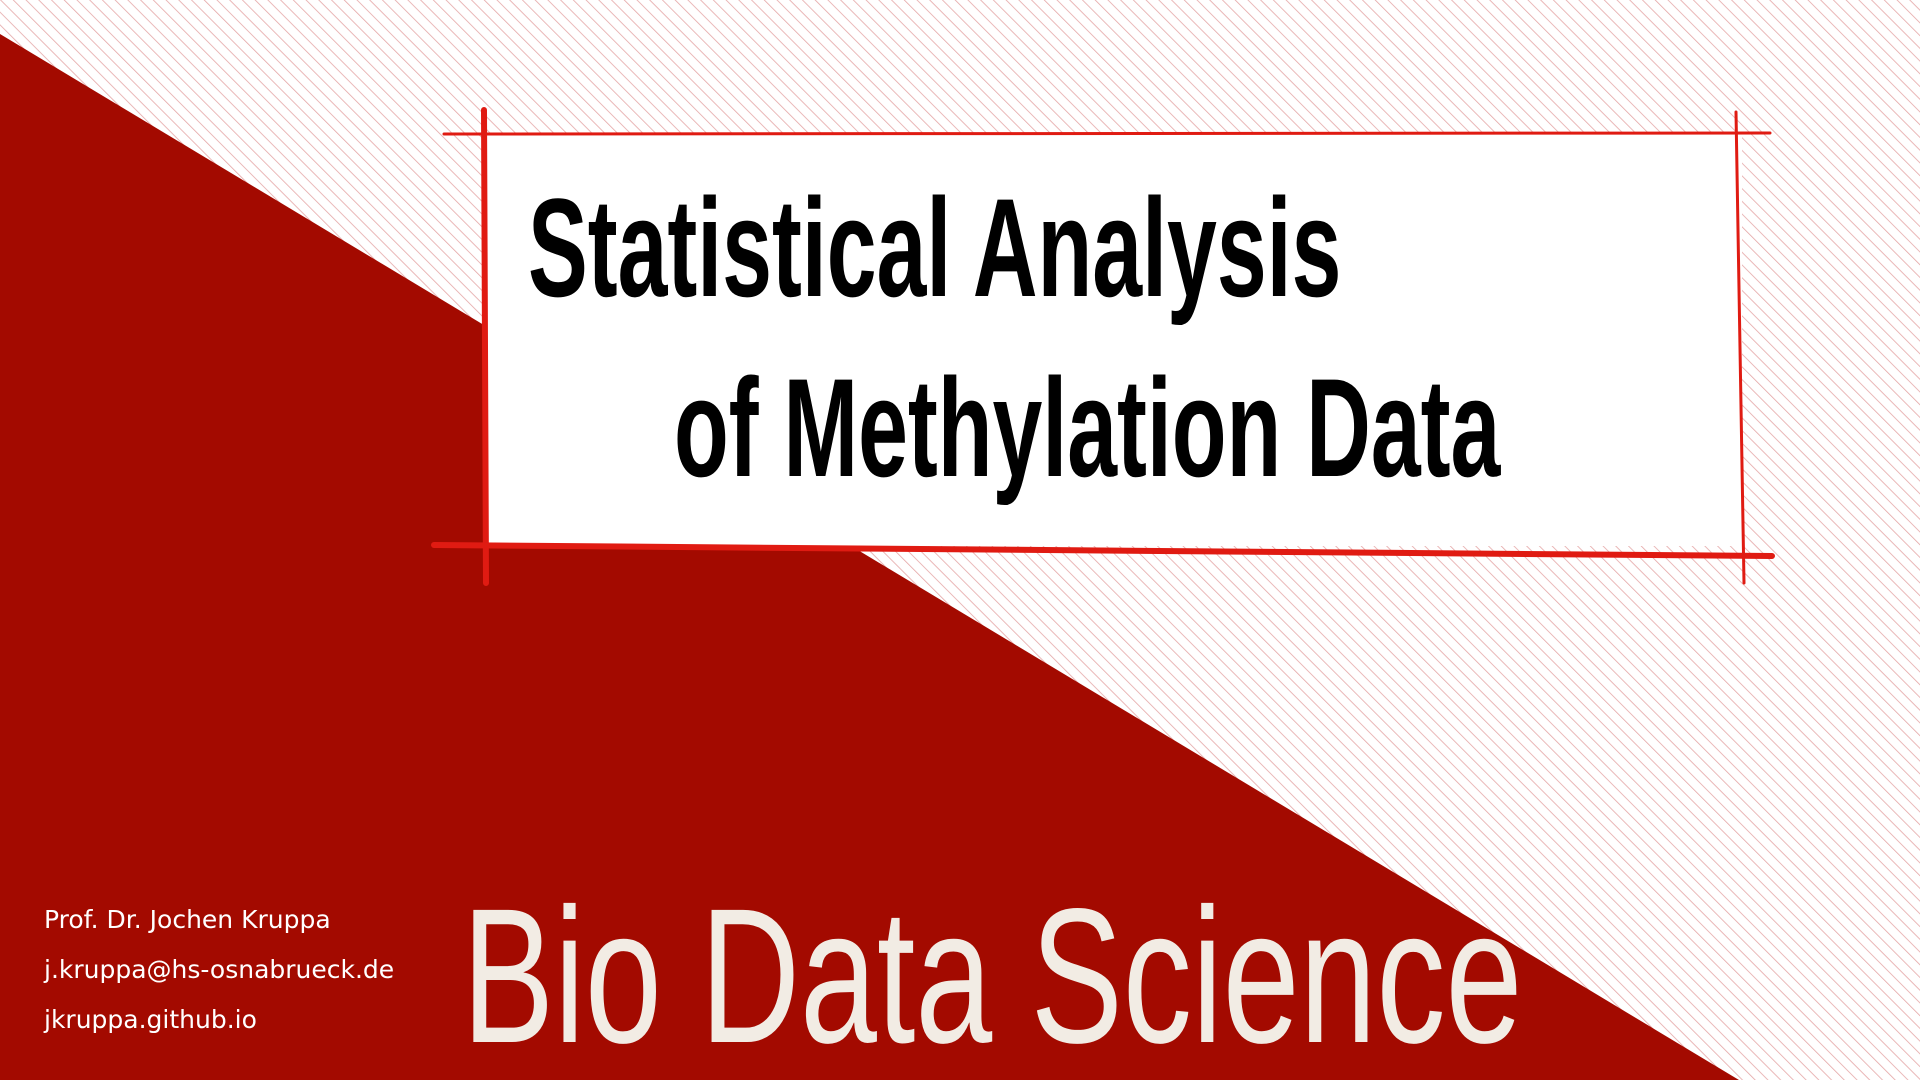 This screenshot has width=1920, height=1080. Describe the element at coordinates (992, 974) in the screenshot. I see `brand-title: Bio Data Science` at that location.